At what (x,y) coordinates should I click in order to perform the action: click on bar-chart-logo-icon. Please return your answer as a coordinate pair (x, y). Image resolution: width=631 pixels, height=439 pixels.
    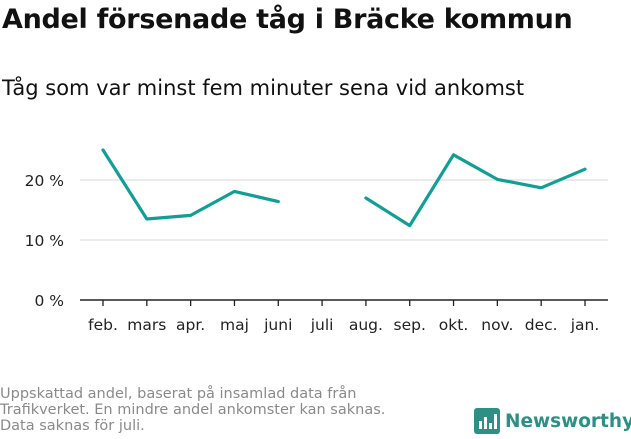
    Looking at the image, I should click on (487, 421).